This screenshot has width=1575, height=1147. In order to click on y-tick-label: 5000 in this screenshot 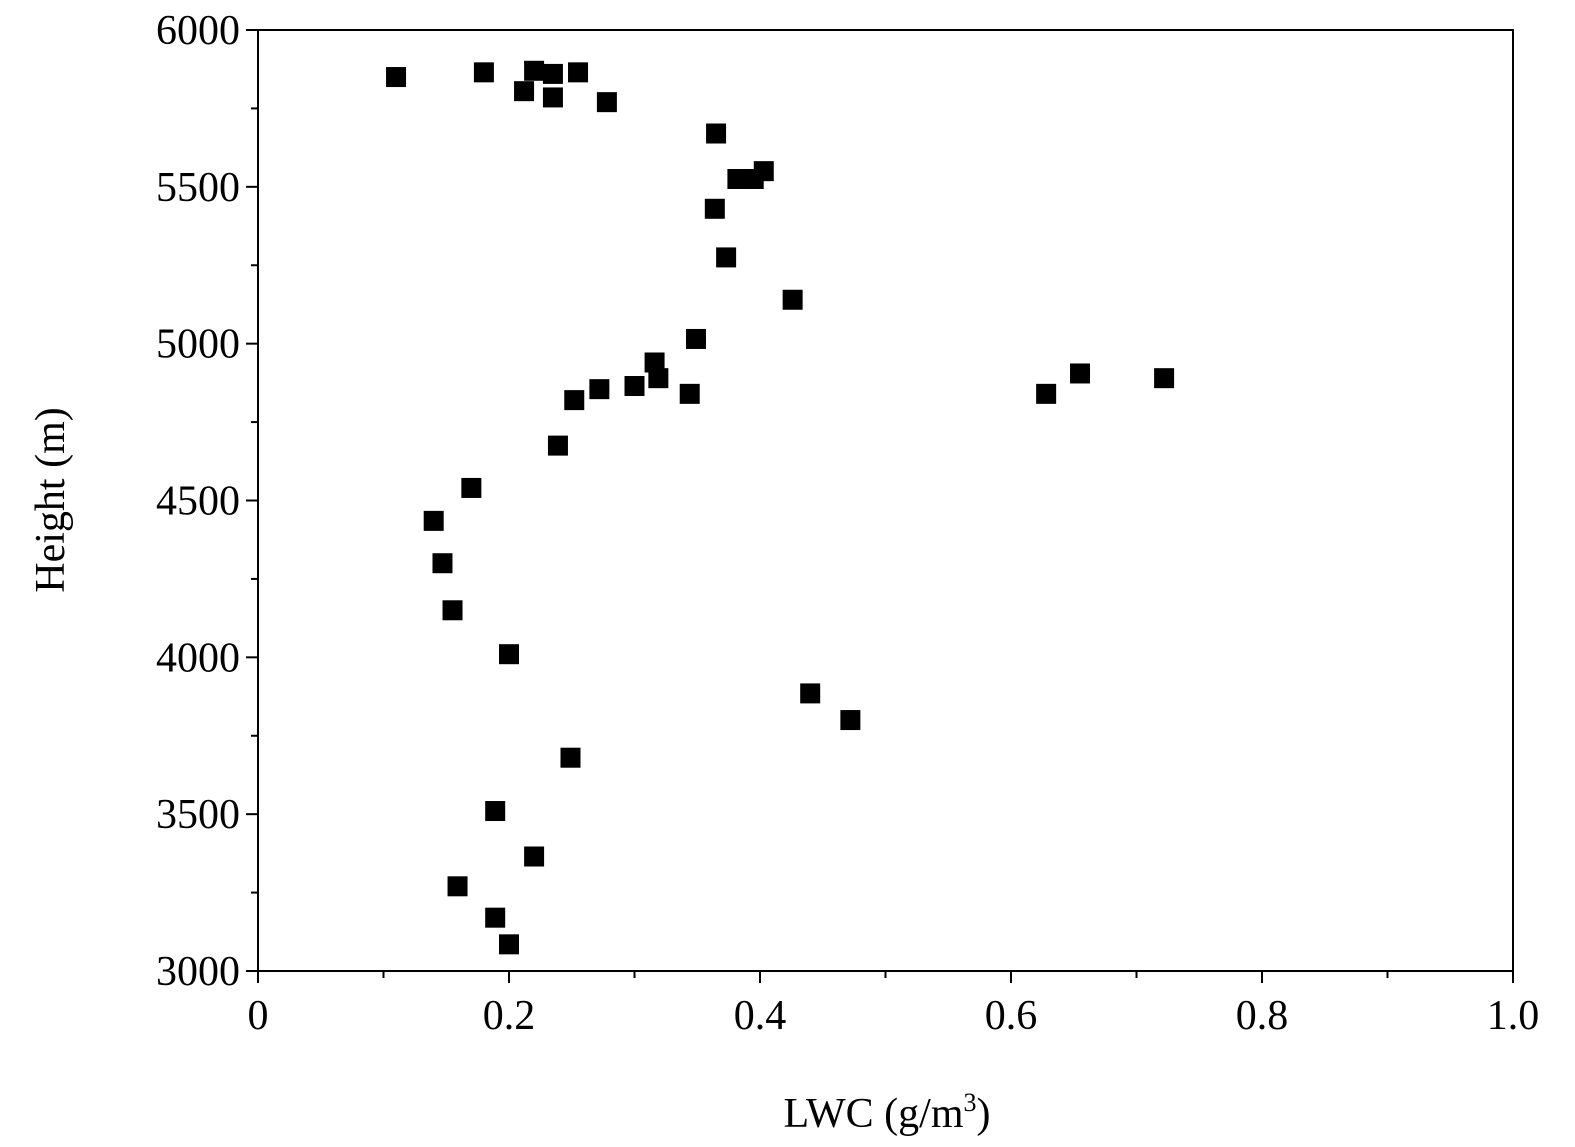, I will do `click(198, 345)`.